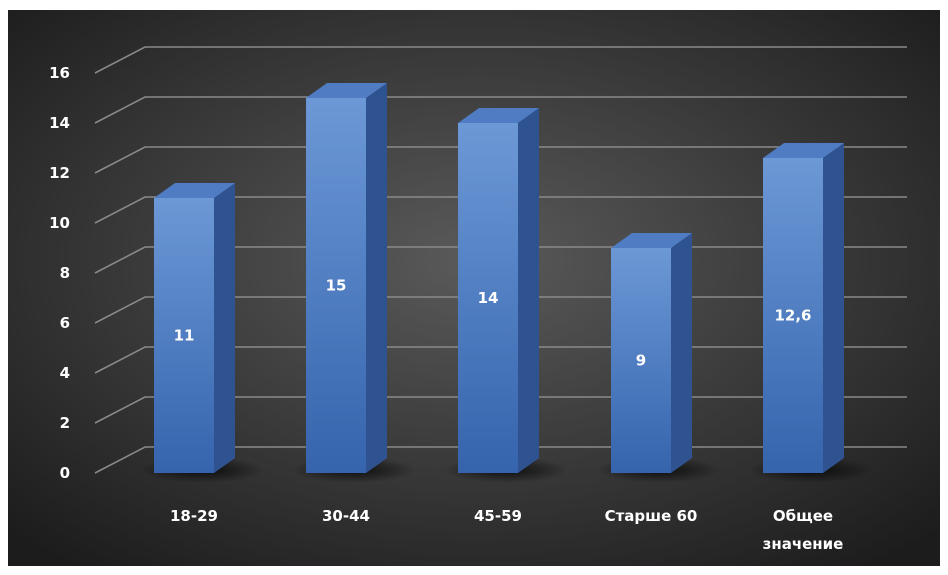  I want to click on x-category-label: Общее, so click(803, 516).